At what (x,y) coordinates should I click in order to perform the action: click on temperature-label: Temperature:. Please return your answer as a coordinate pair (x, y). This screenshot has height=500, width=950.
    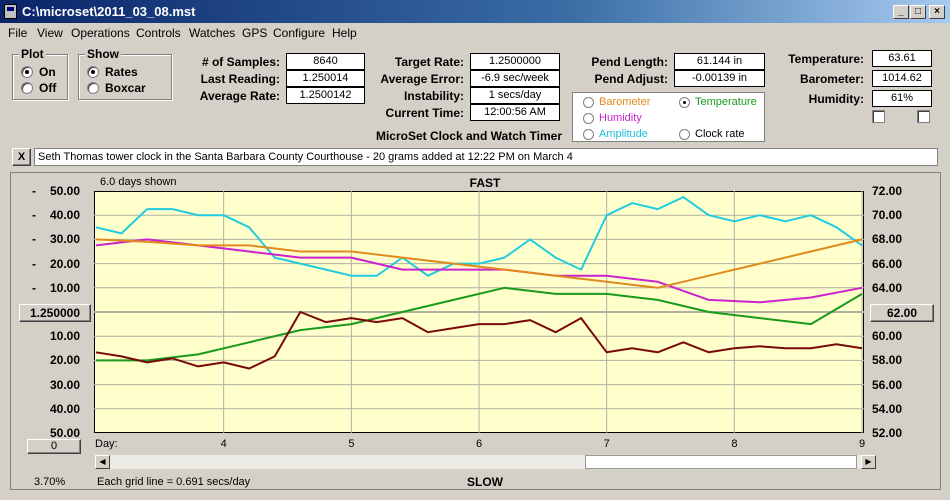
    Looking at the image, I should click on (826, 59).